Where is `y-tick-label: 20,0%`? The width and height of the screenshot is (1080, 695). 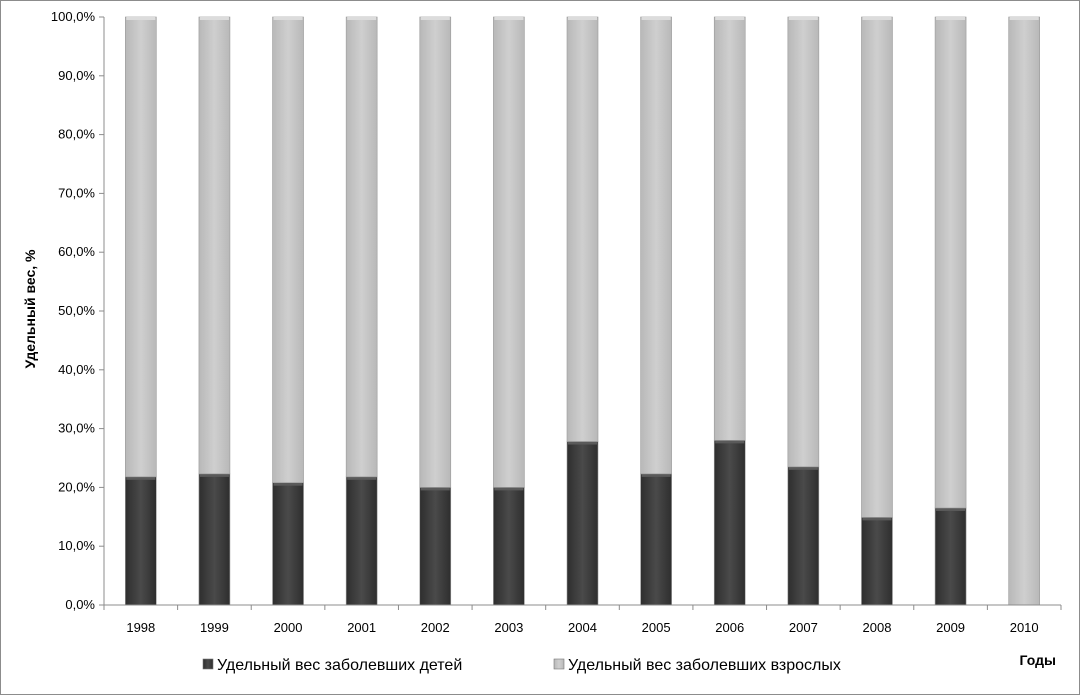 y-tick-label: 20,0% is located at coordinates (76, 486).